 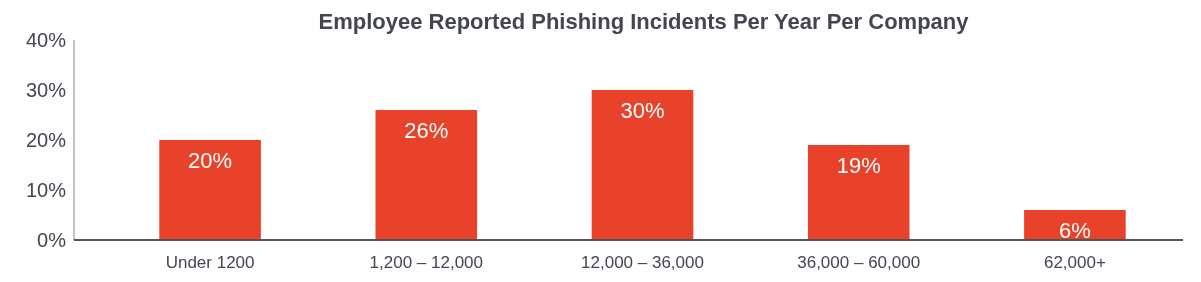 What do you see at coordinates (210, 160) in the screenshot?
I see `data-label: 20%` at bounding box center [210, 160].